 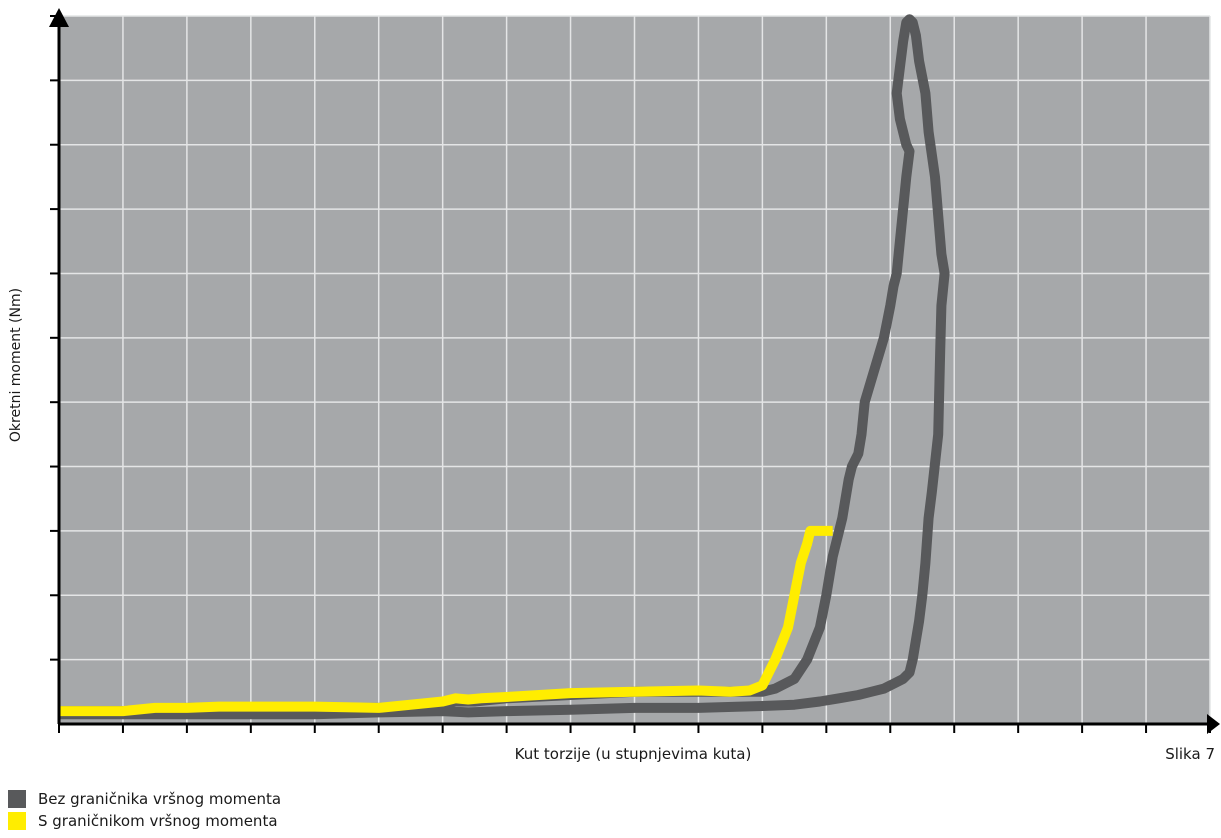 I want to click on legend-item-with-limiter: S graničnikom vršnog momenta, so click(x=144, y=821).